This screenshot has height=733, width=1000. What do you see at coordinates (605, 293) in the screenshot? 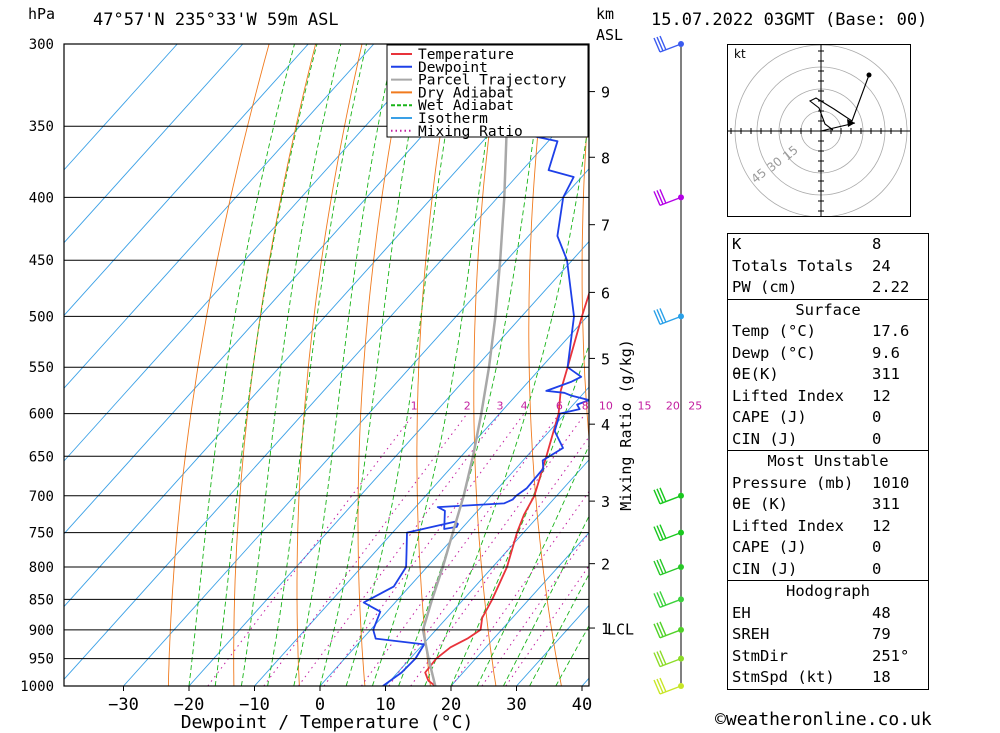
I see `height-tick-label: 6` at bounding box center [605, 293].